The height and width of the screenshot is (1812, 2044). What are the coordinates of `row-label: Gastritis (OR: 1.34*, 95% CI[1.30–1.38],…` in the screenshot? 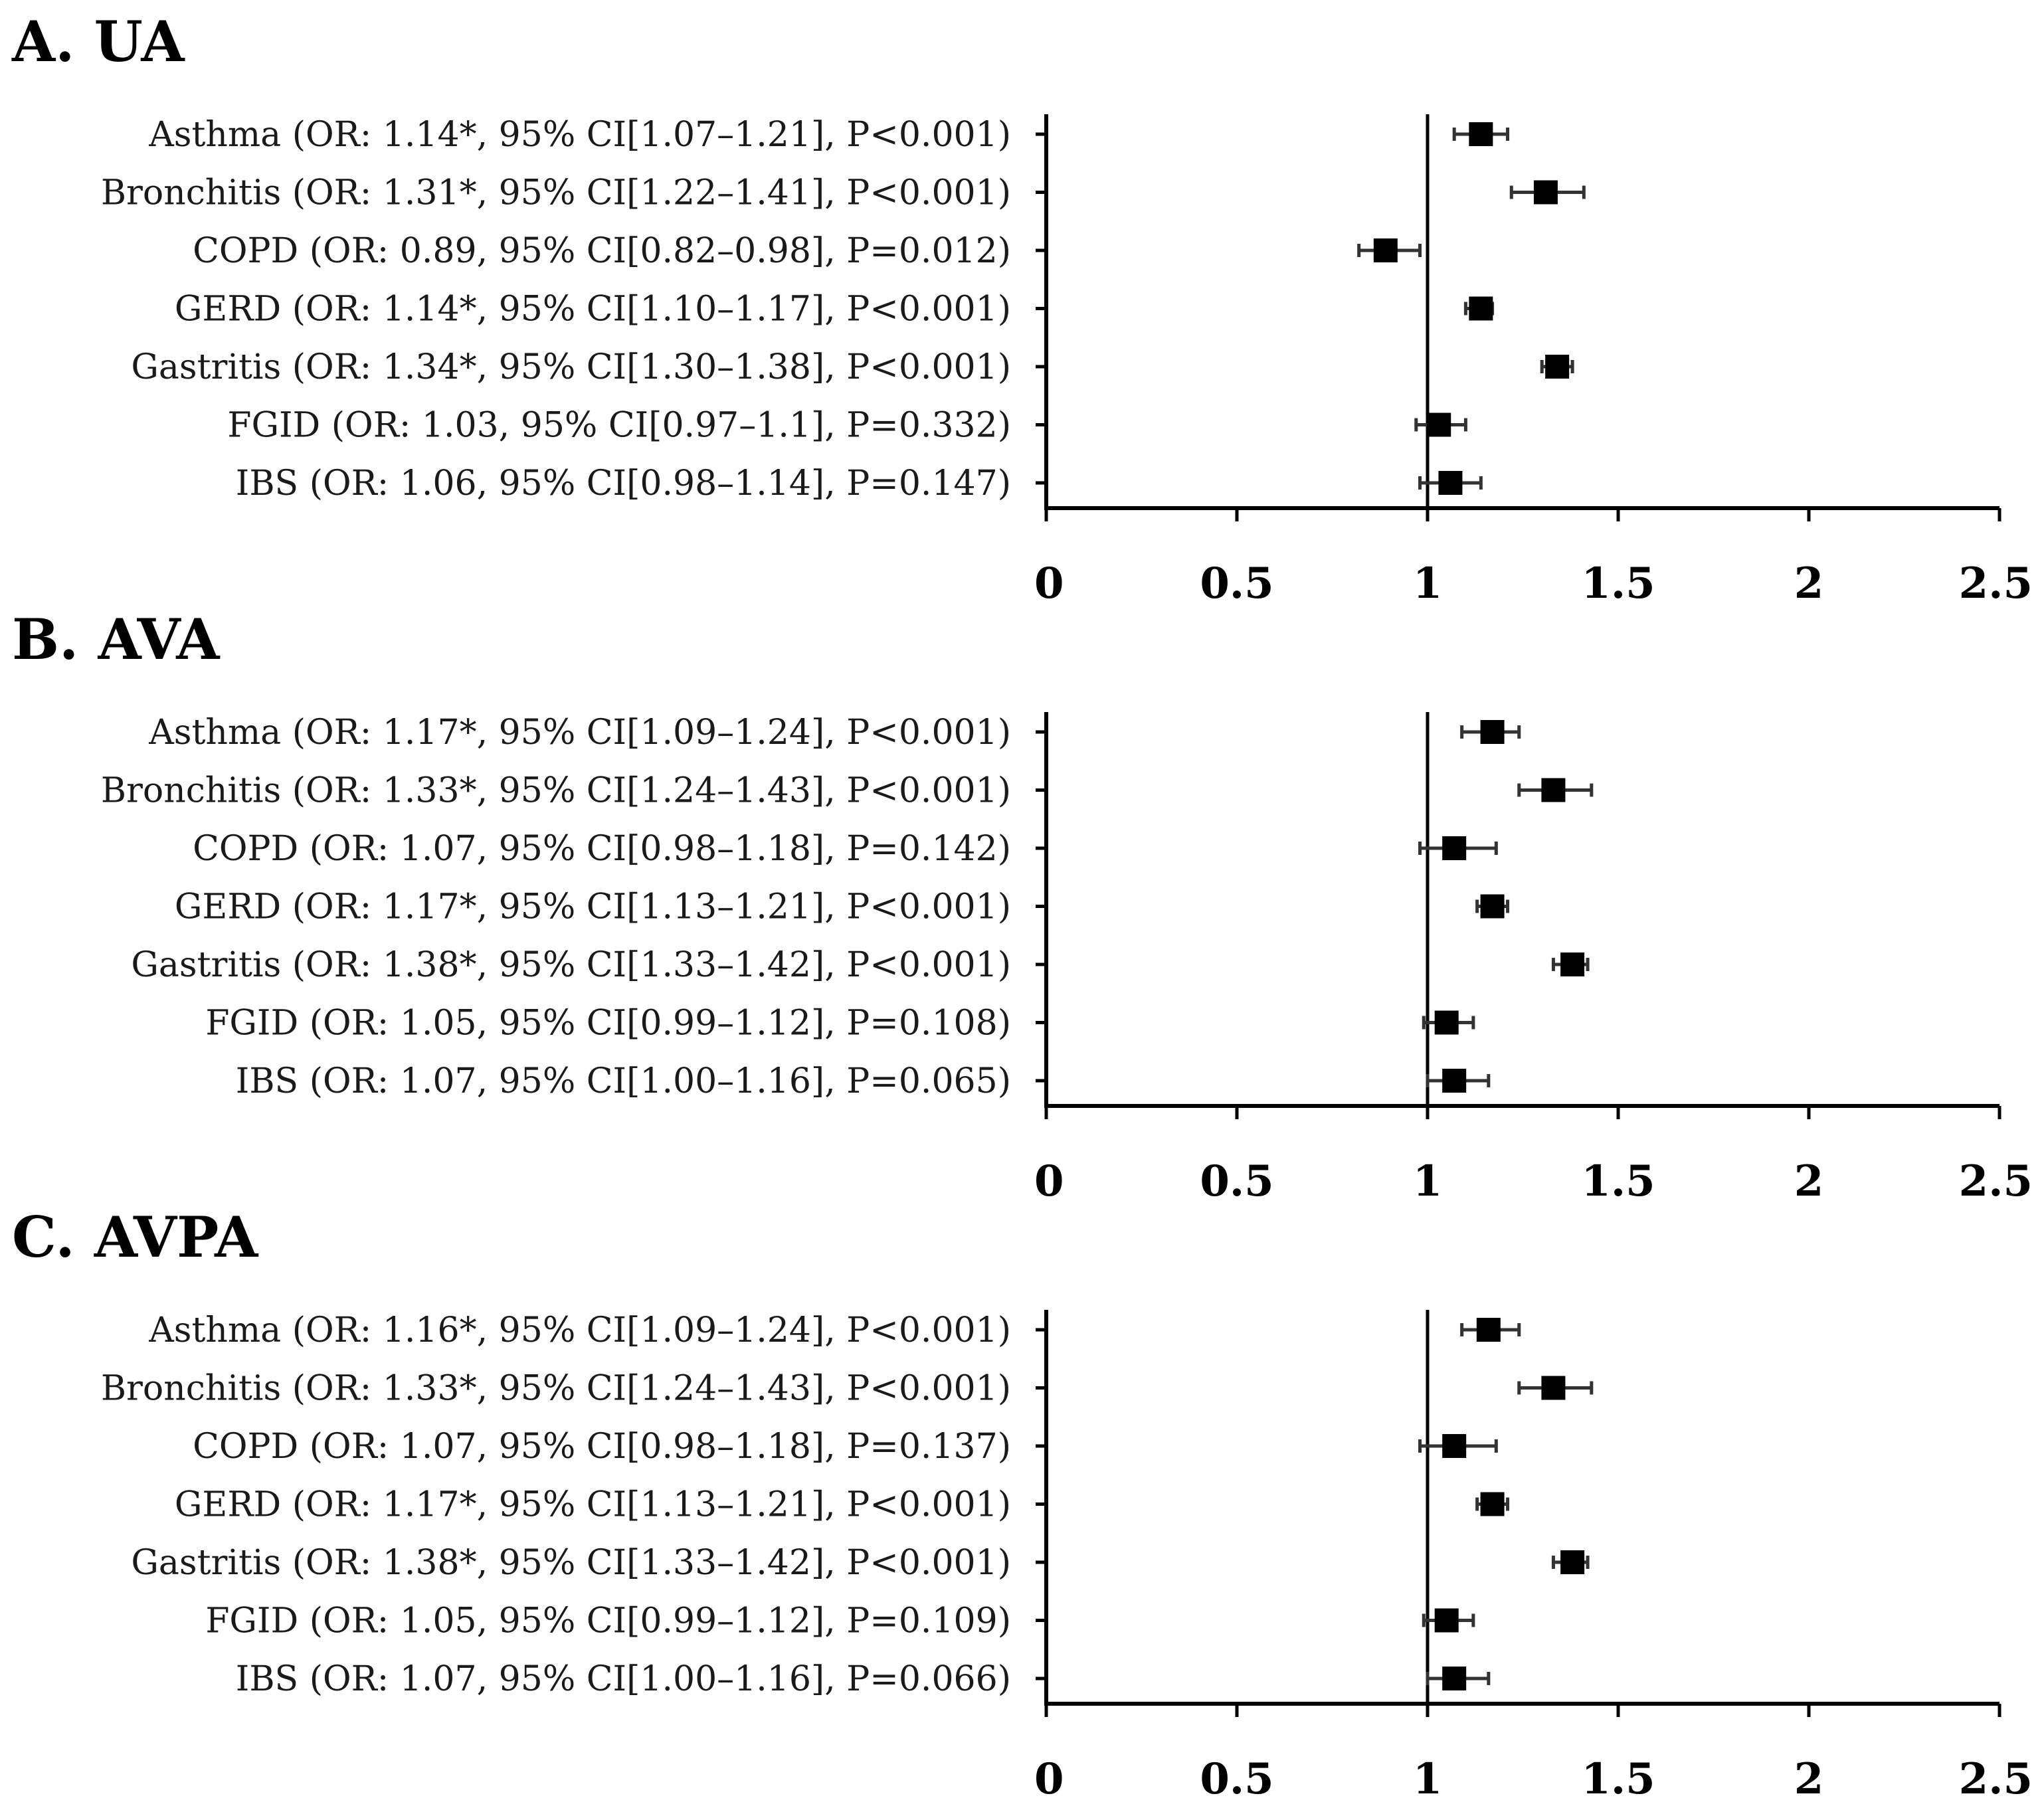 It's located at (571, 367).